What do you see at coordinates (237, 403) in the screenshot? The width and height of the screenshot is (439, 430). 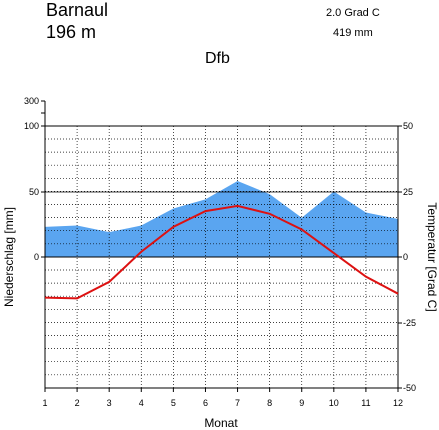 I see `x-tick-label: 7` at bounding box center [237, 403].